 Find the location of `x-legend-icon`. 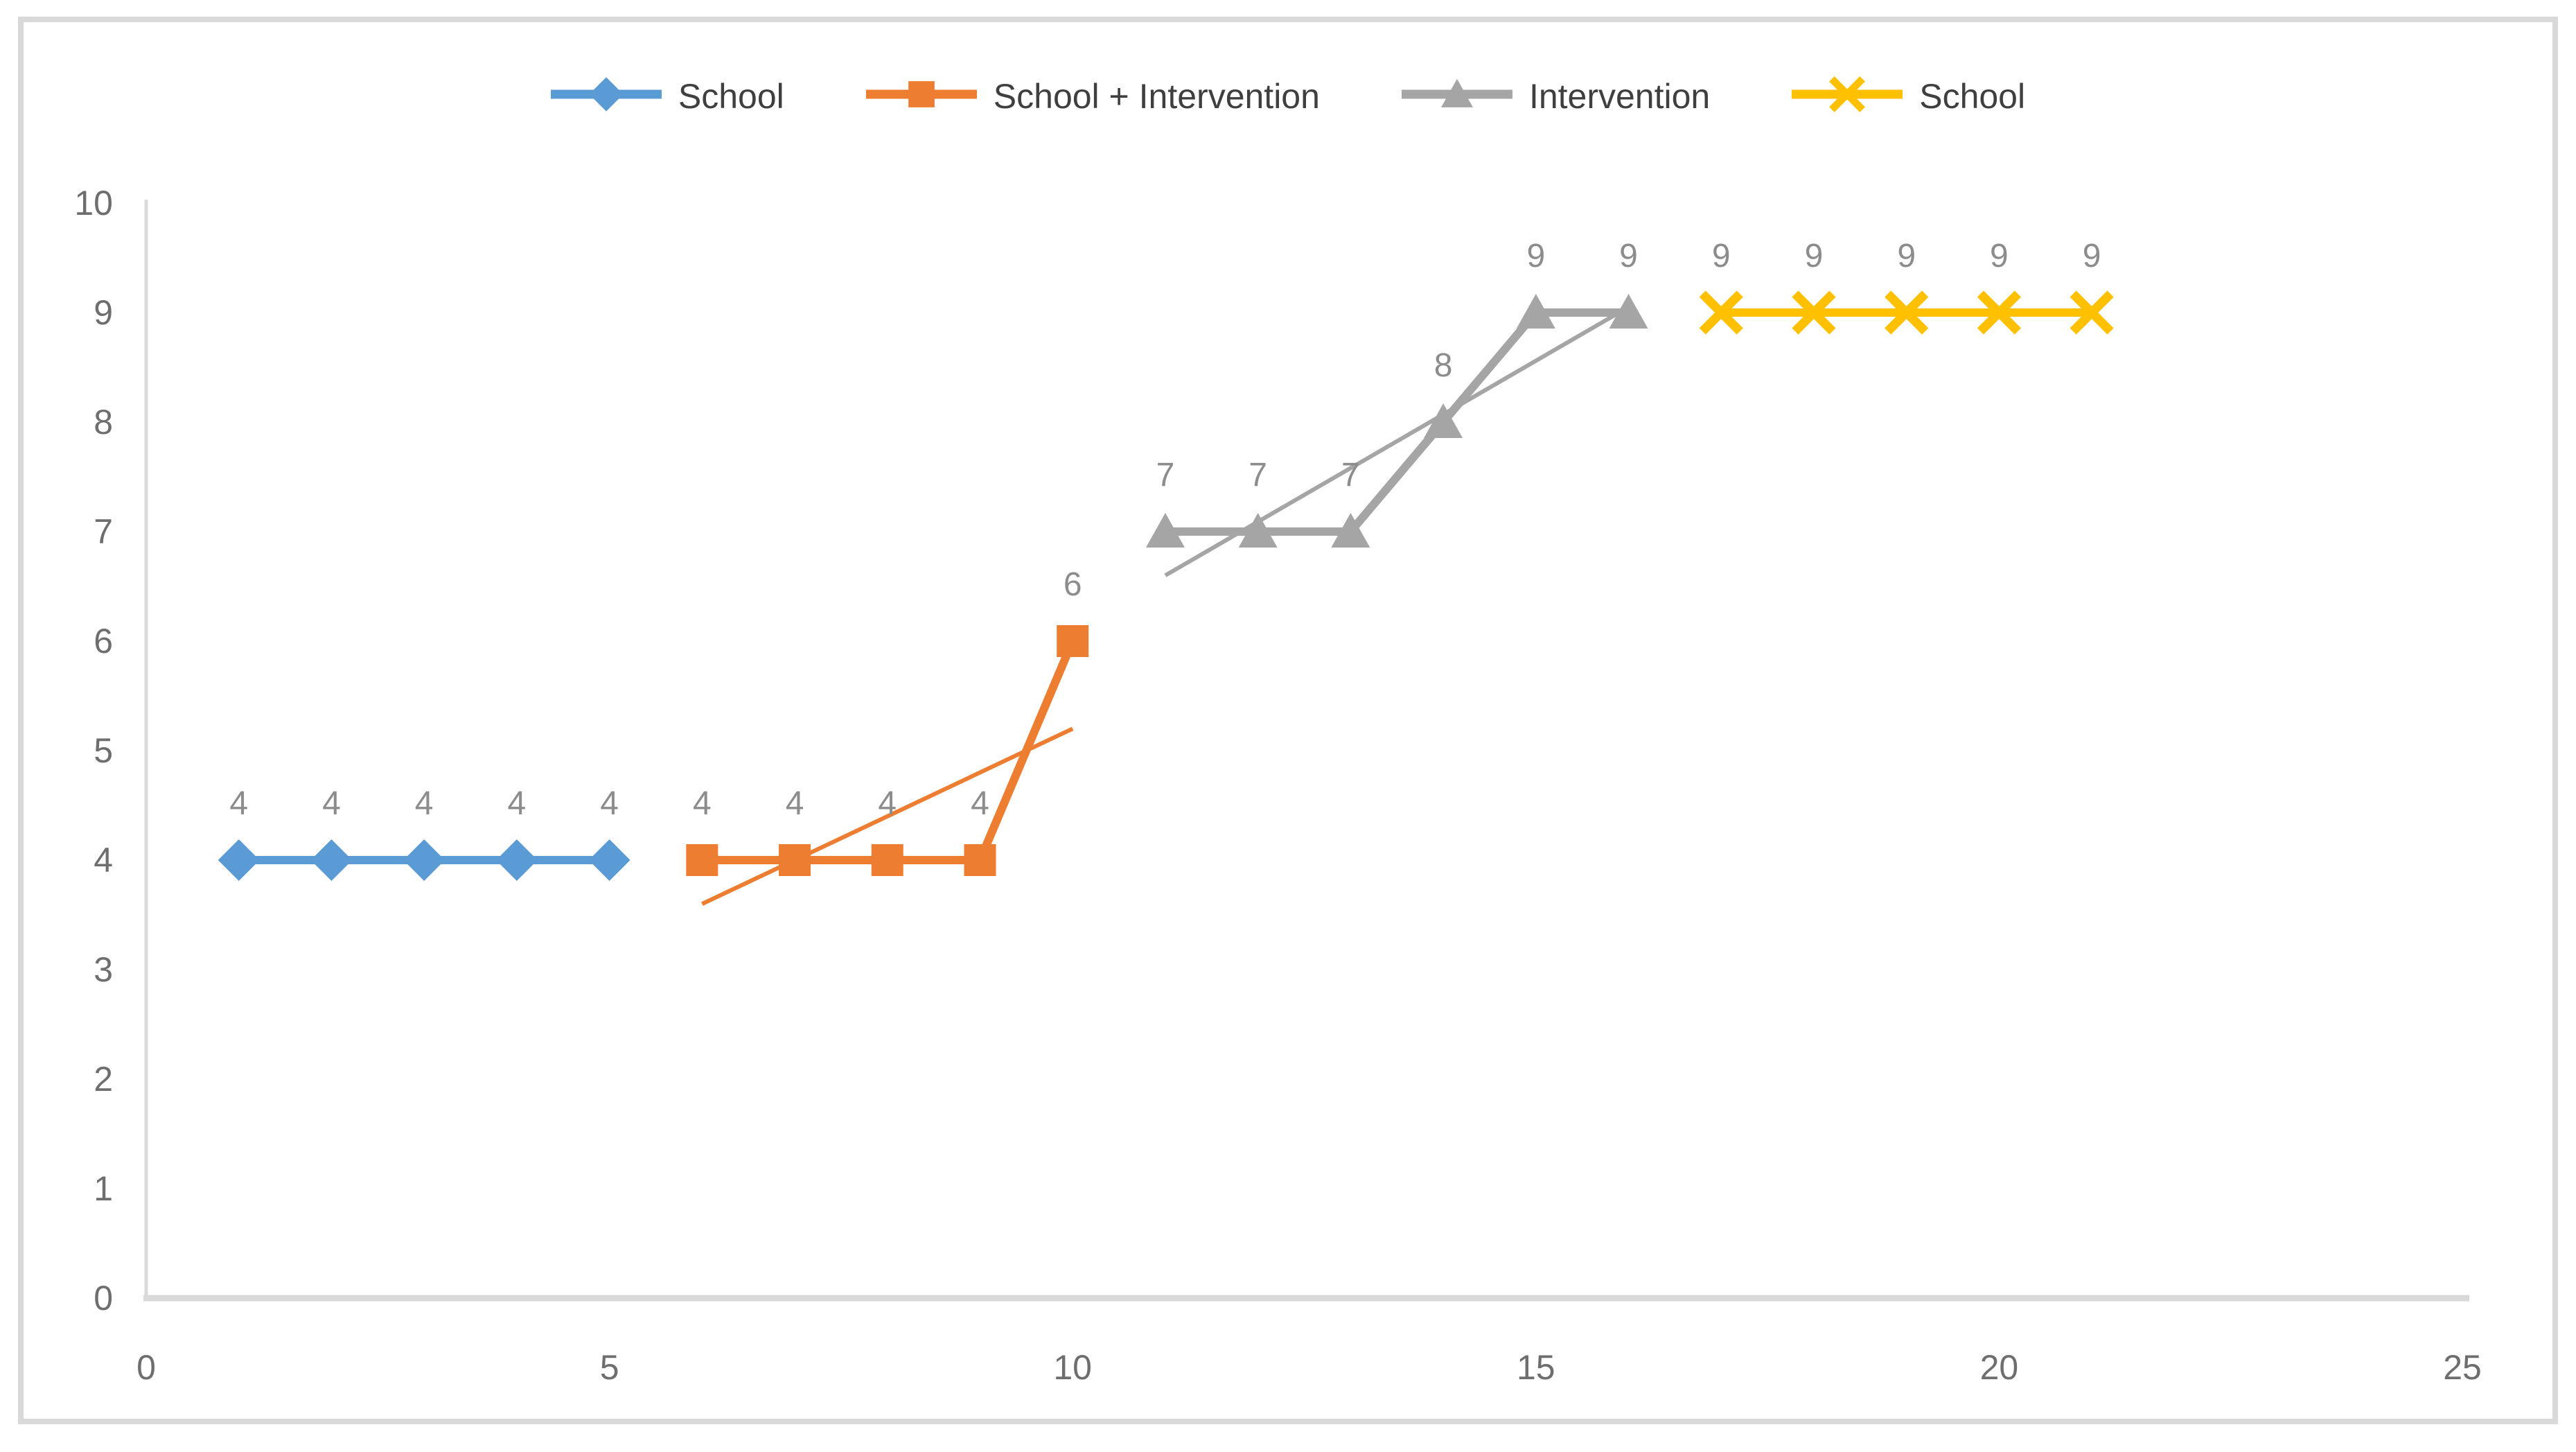

x-legend-icon is located at coordinates (1847, 96).